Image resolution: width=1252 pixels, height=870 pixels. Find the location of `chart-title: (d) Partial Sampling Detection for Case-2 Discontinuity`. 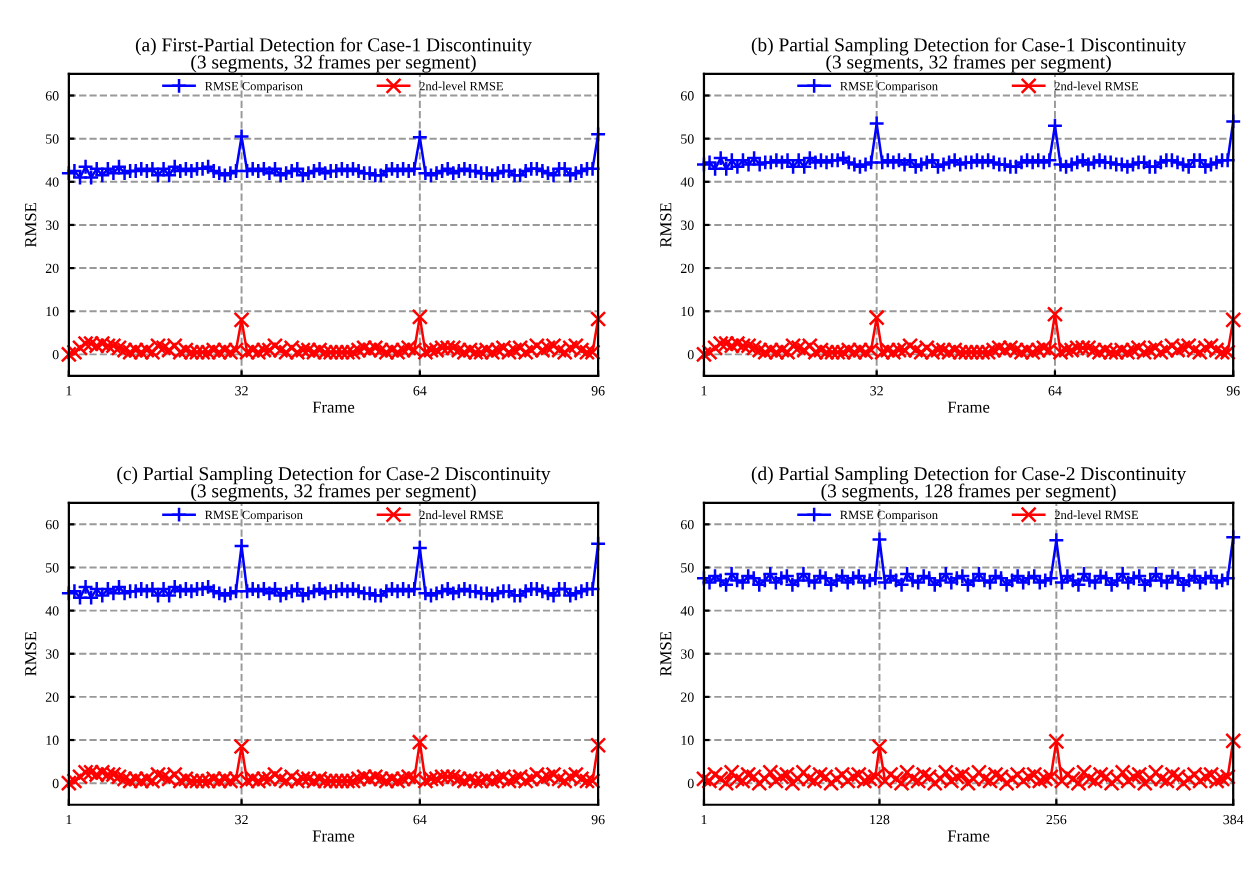

chart-title: (d) Partial Sampling Detection for Case-2 Discontinuity is located at coordinates (969, 475).